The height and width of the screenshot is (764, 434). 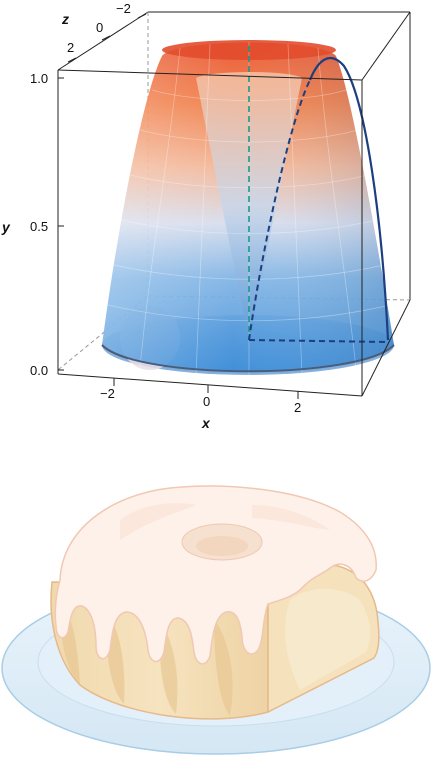 I want to click on x-tick-2: 2, so click(x=297, y=407).